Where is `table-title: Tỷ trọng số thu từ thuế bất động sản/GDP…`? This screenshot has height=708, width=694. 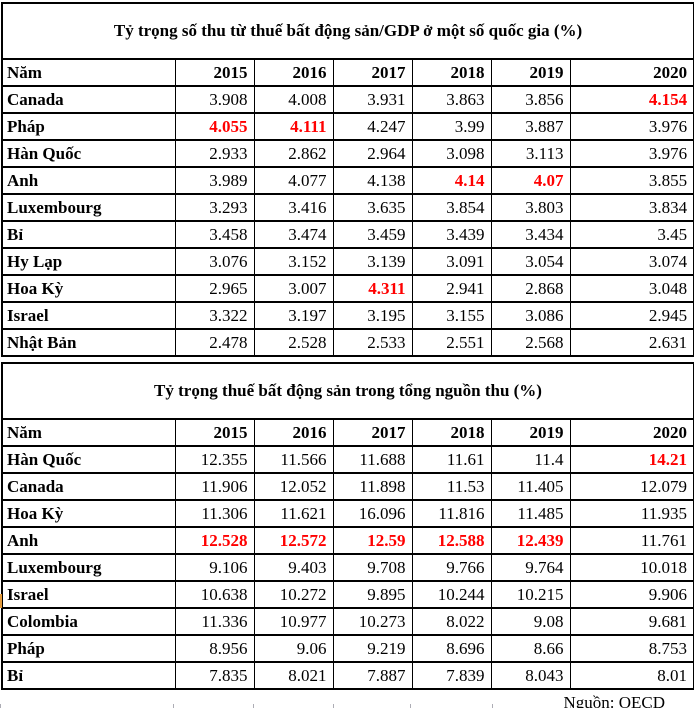 table-title: Tỷ trọng số thu từ thuế bất động sản/GDP… is located at coordinates (347, 31).